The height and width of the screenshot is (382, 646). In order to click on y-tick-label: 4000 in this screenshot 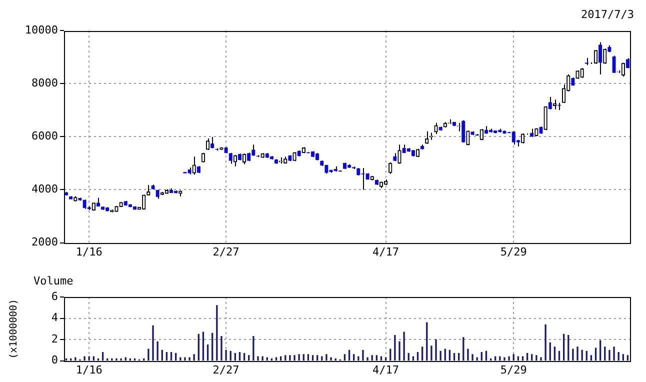, I will do `click(45, 189)`.